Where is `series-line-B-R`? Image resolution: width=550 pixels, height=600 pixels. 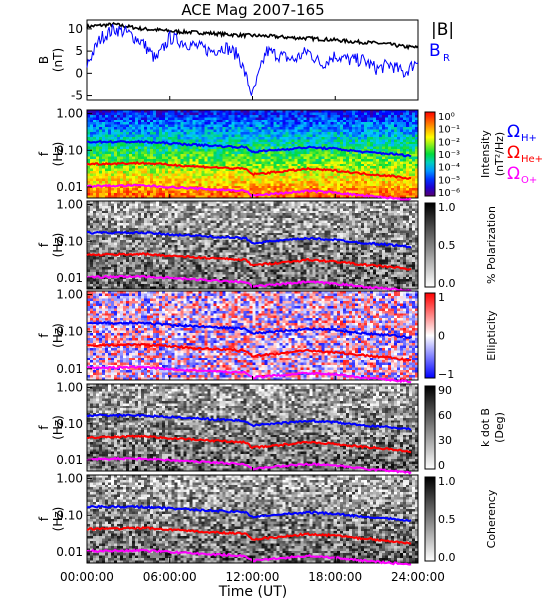
series-line-B-R is located at coordinates (252, 60).